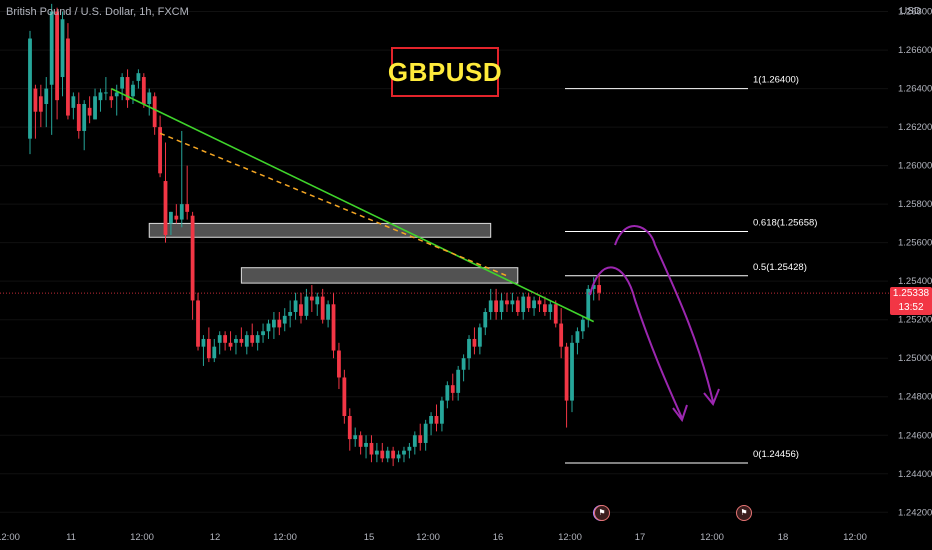 This screenshot has height=550, width=932. Describe the element at coordinates (911, 293) in the screenshot. I see `current-price: 1.25338` at that location.